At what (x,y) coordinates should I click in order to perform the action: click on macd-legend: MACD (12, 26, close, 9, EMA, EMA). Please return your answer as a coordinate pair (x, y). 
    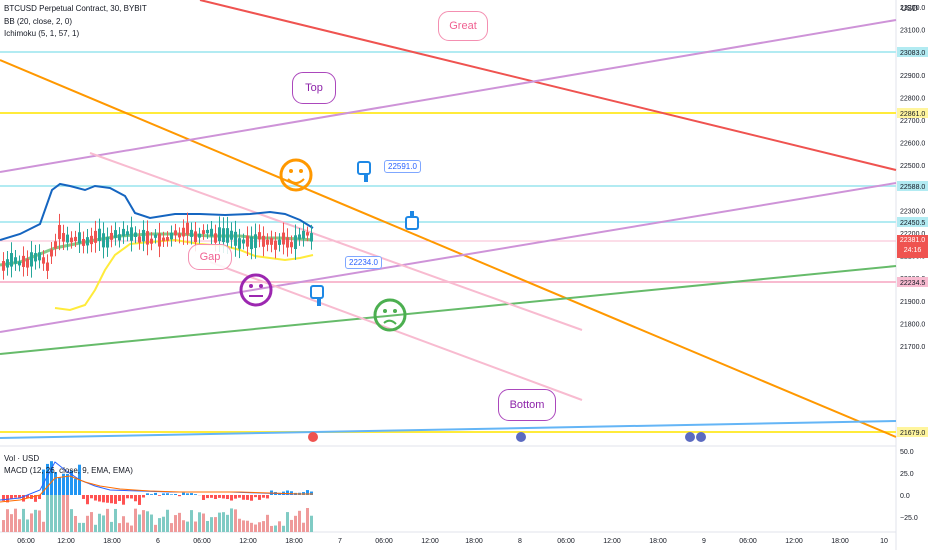
    Looking at the image, I should click on (68, 470).